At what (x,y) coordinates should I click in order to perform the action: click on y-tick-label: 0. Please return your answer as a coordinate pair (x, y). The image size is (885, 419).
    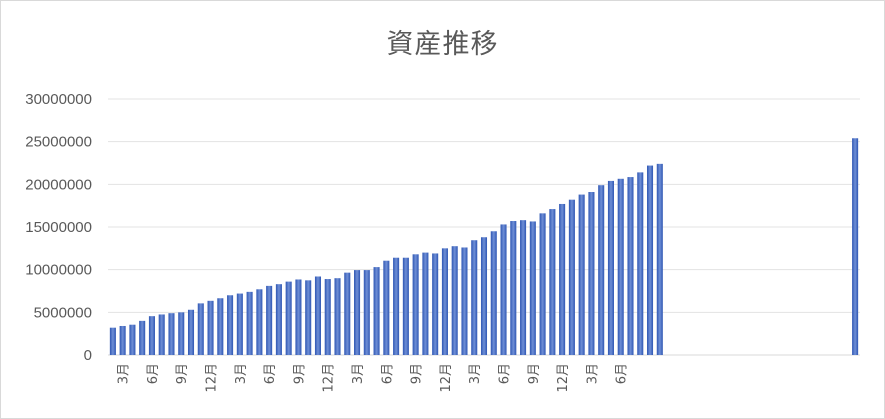
    Looking at the image, I should click on (88, 355).